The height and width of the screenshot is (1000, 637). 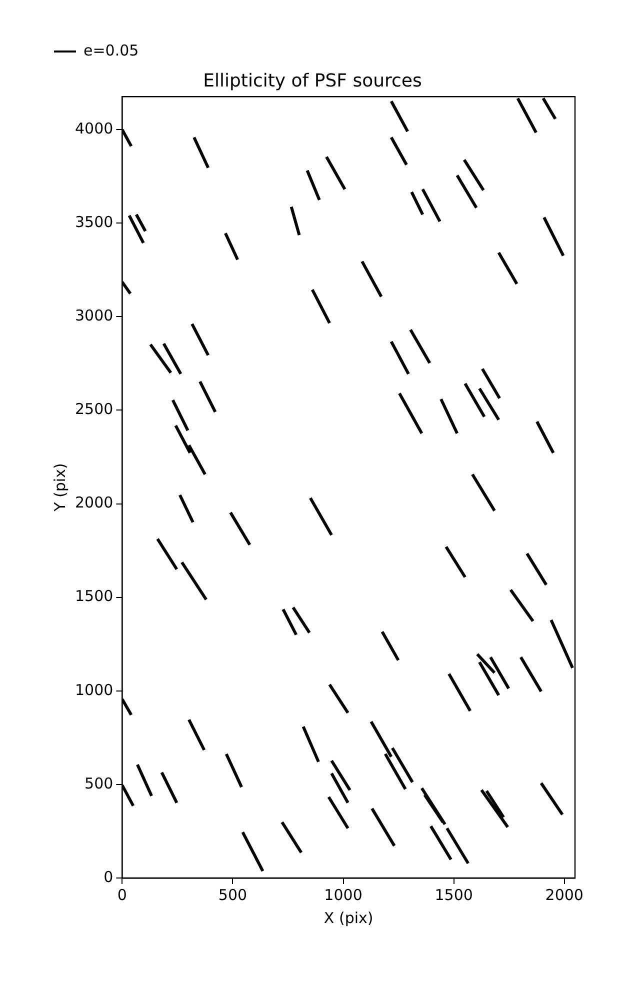 I want to click on y-tick-label: 500, so click(x=99, y=783).